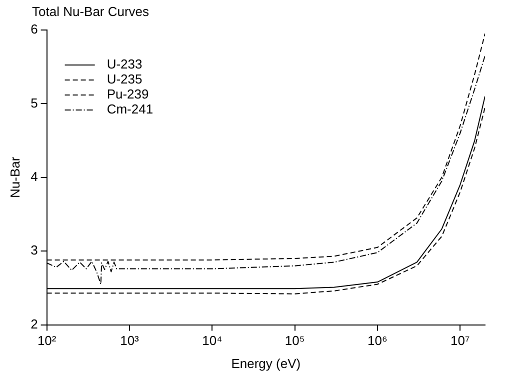 The height and width of the screenshot is (380, 509). Describe the element at coordinates (212, 340) in the screenshot. I see `x-tick-label: 10⁴` at that location.